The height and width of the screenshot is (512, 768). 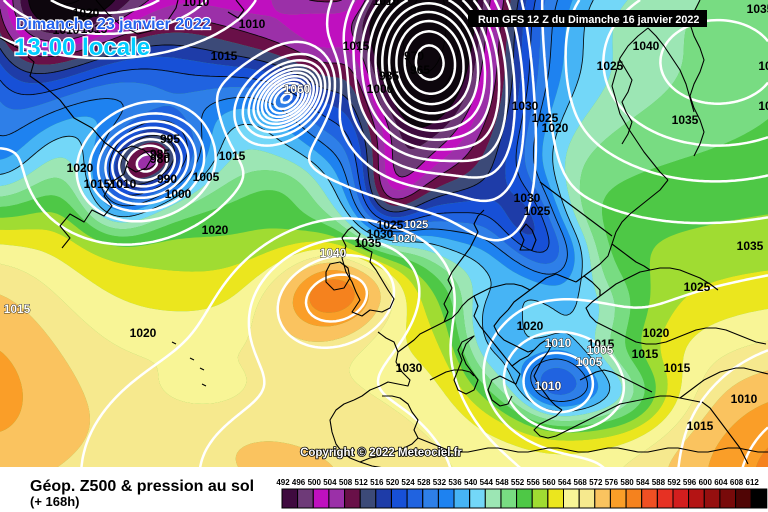 I want to click on svg-text: 13:00 locale, so click(x=82, y=47).